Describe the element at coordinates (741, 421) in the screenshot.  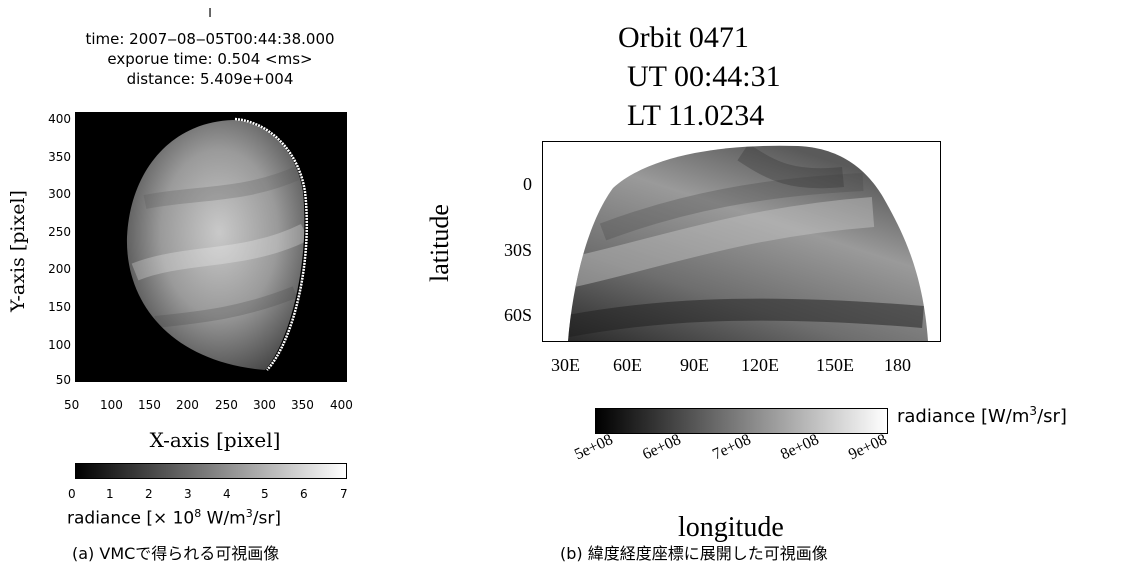
I see `colorbar-b` at that location.